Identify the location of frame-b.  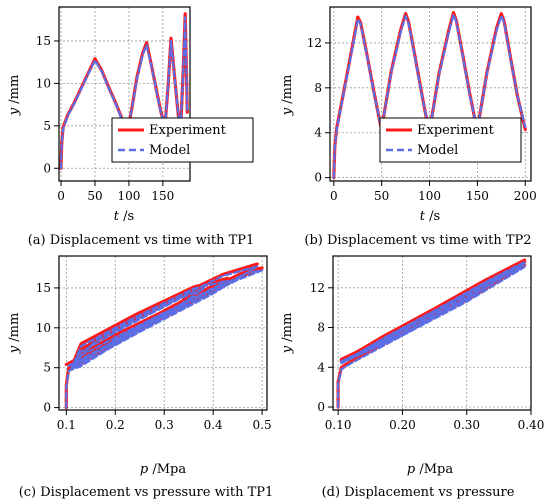
(430, 94).